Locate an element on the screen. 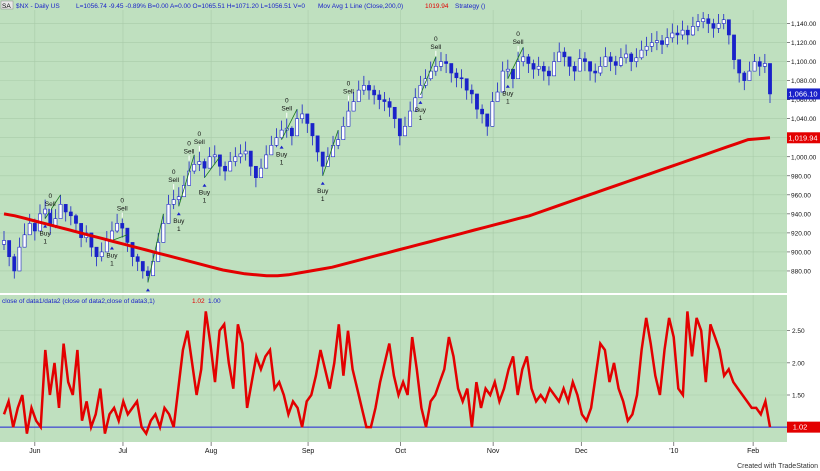 This screenshot has height=471, width=820. ratio-tick-label: 2.00 is located at coordinates (798, 363).